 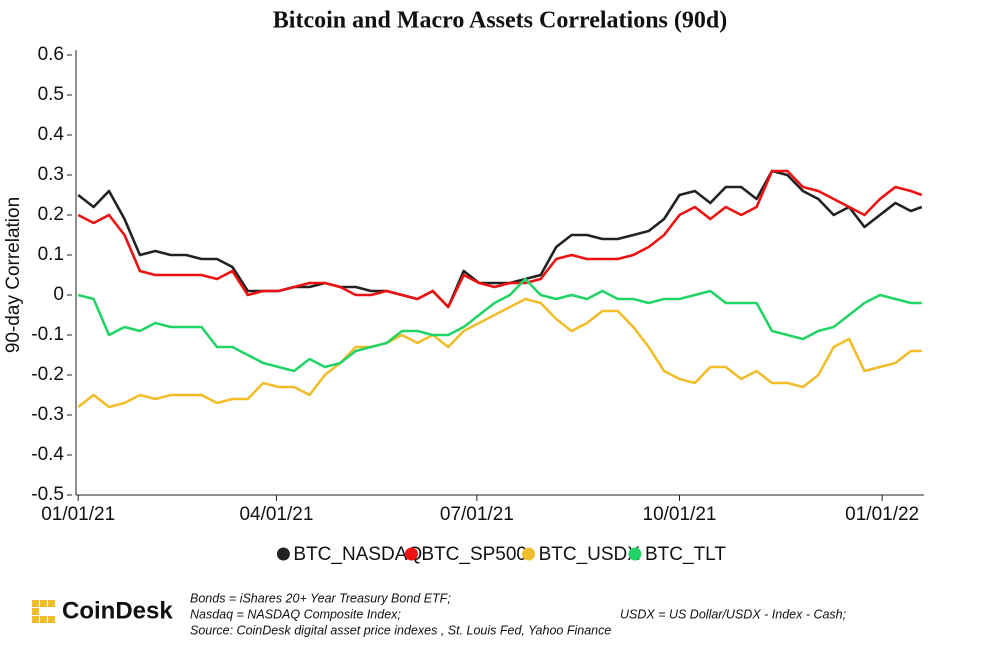 What do you see at coordinates (58, 294) in the screenshot?
I see `y-tick-label: 0` at bounding box center [58, 294].